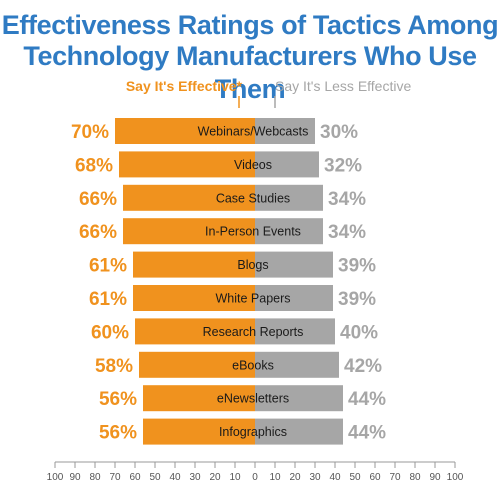  What do you see at coordinates (253, 399) in the screenshot?
I see `category-label: eNewsletters` at bounding box center [253, 399].